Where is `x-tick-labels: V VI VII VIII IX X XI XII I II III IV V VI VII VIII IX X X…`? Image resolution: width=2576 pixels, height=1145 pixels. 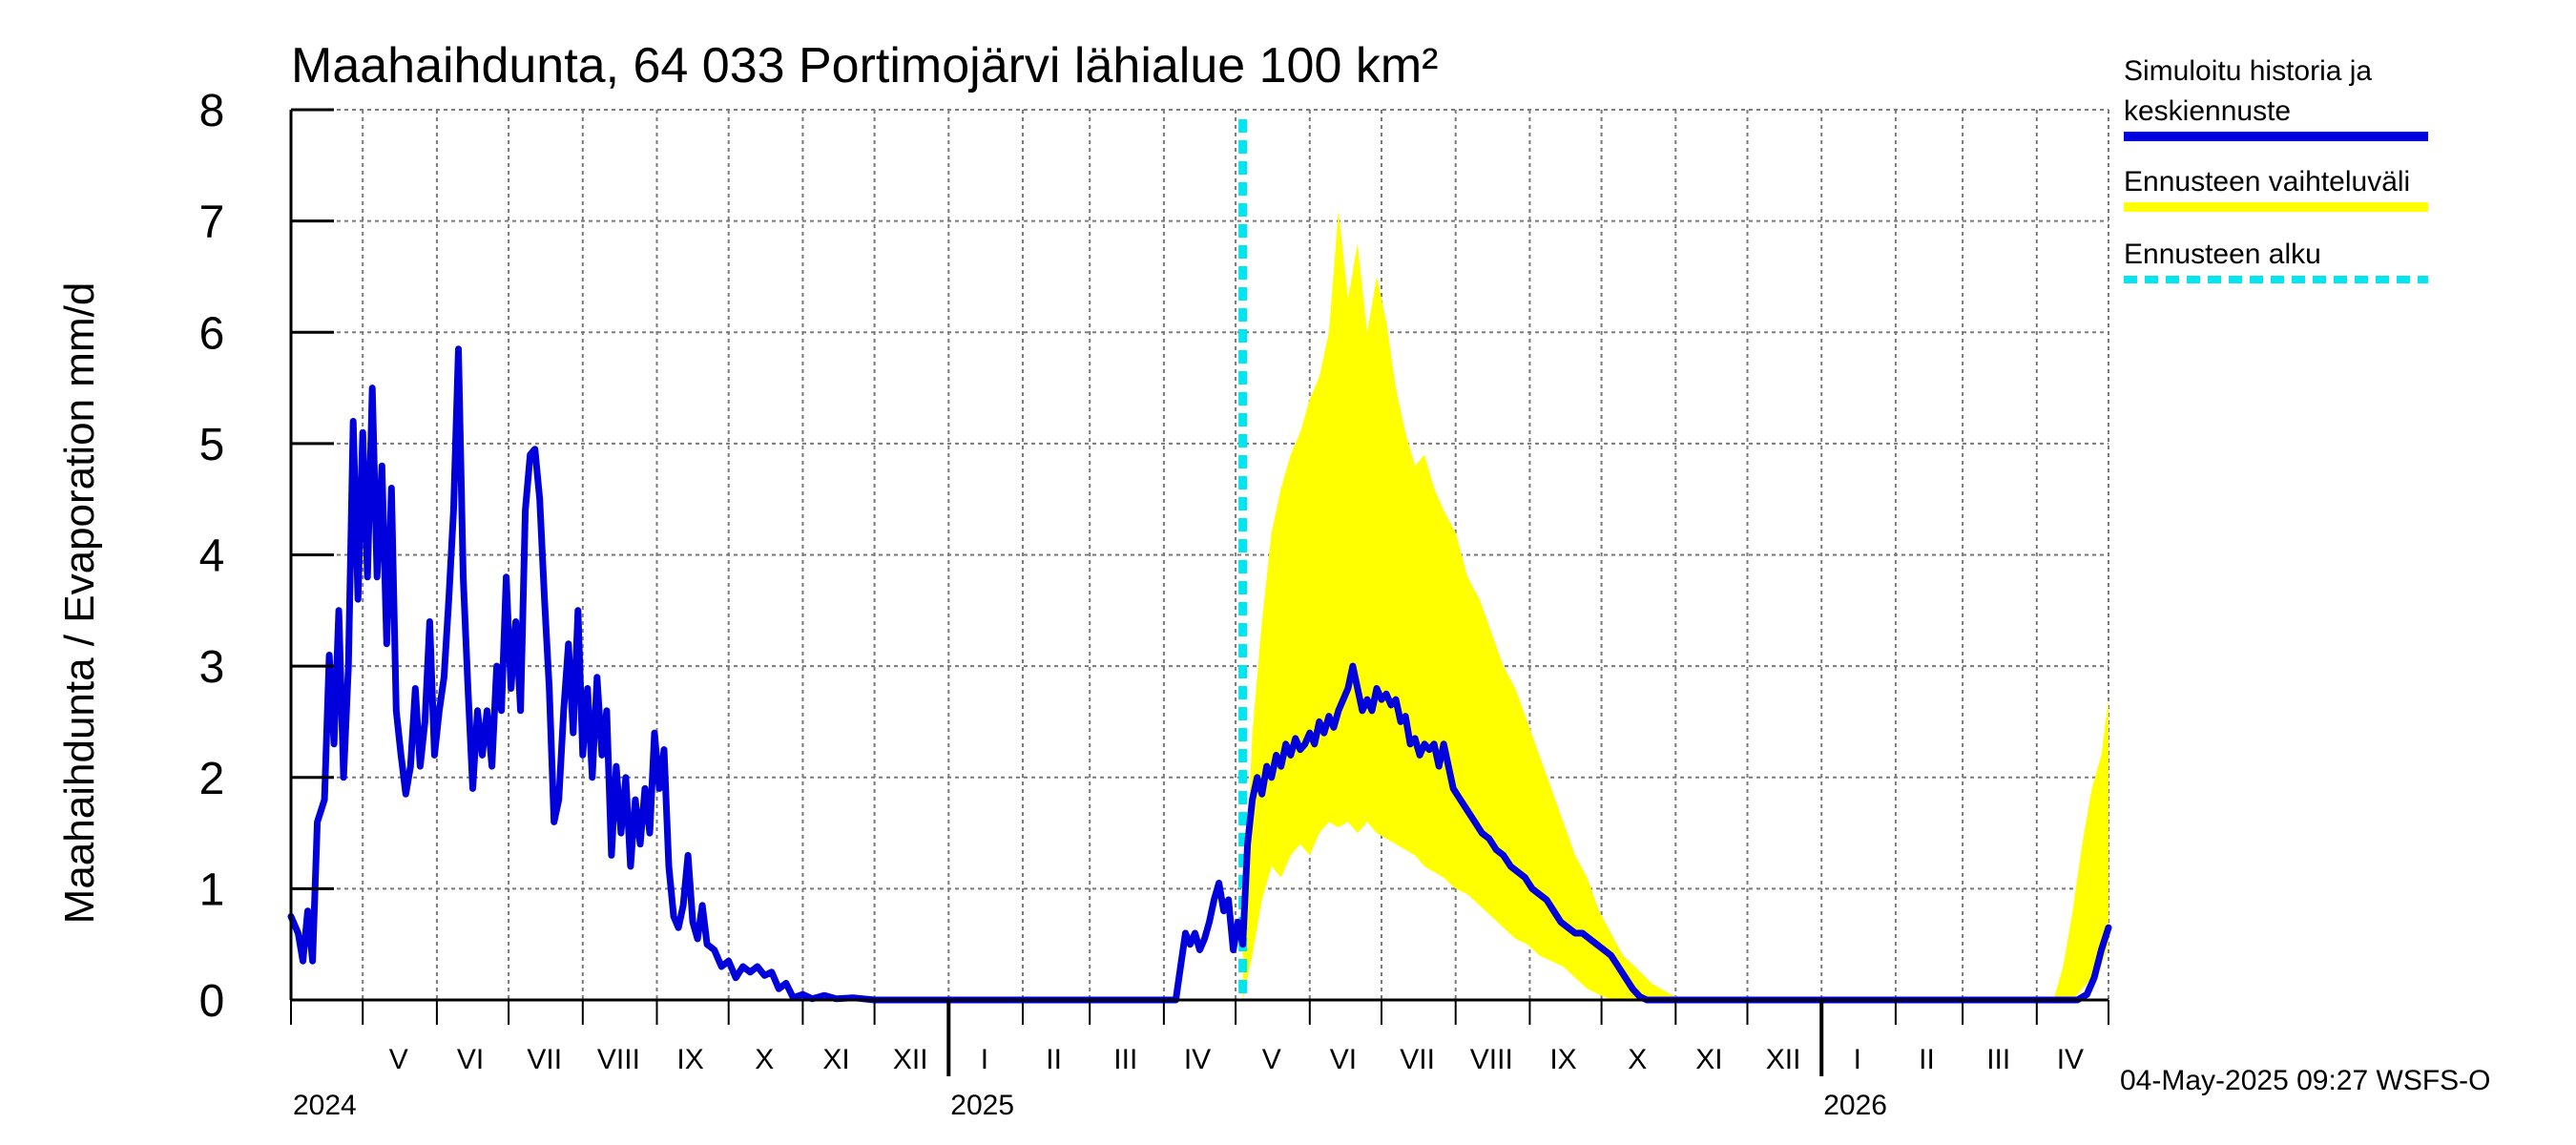
x-tick-labels: V VI VII VIII IX X XI XII I II III IV V VI VII VIII IX X X… is located at coordinates (1188, 1082).